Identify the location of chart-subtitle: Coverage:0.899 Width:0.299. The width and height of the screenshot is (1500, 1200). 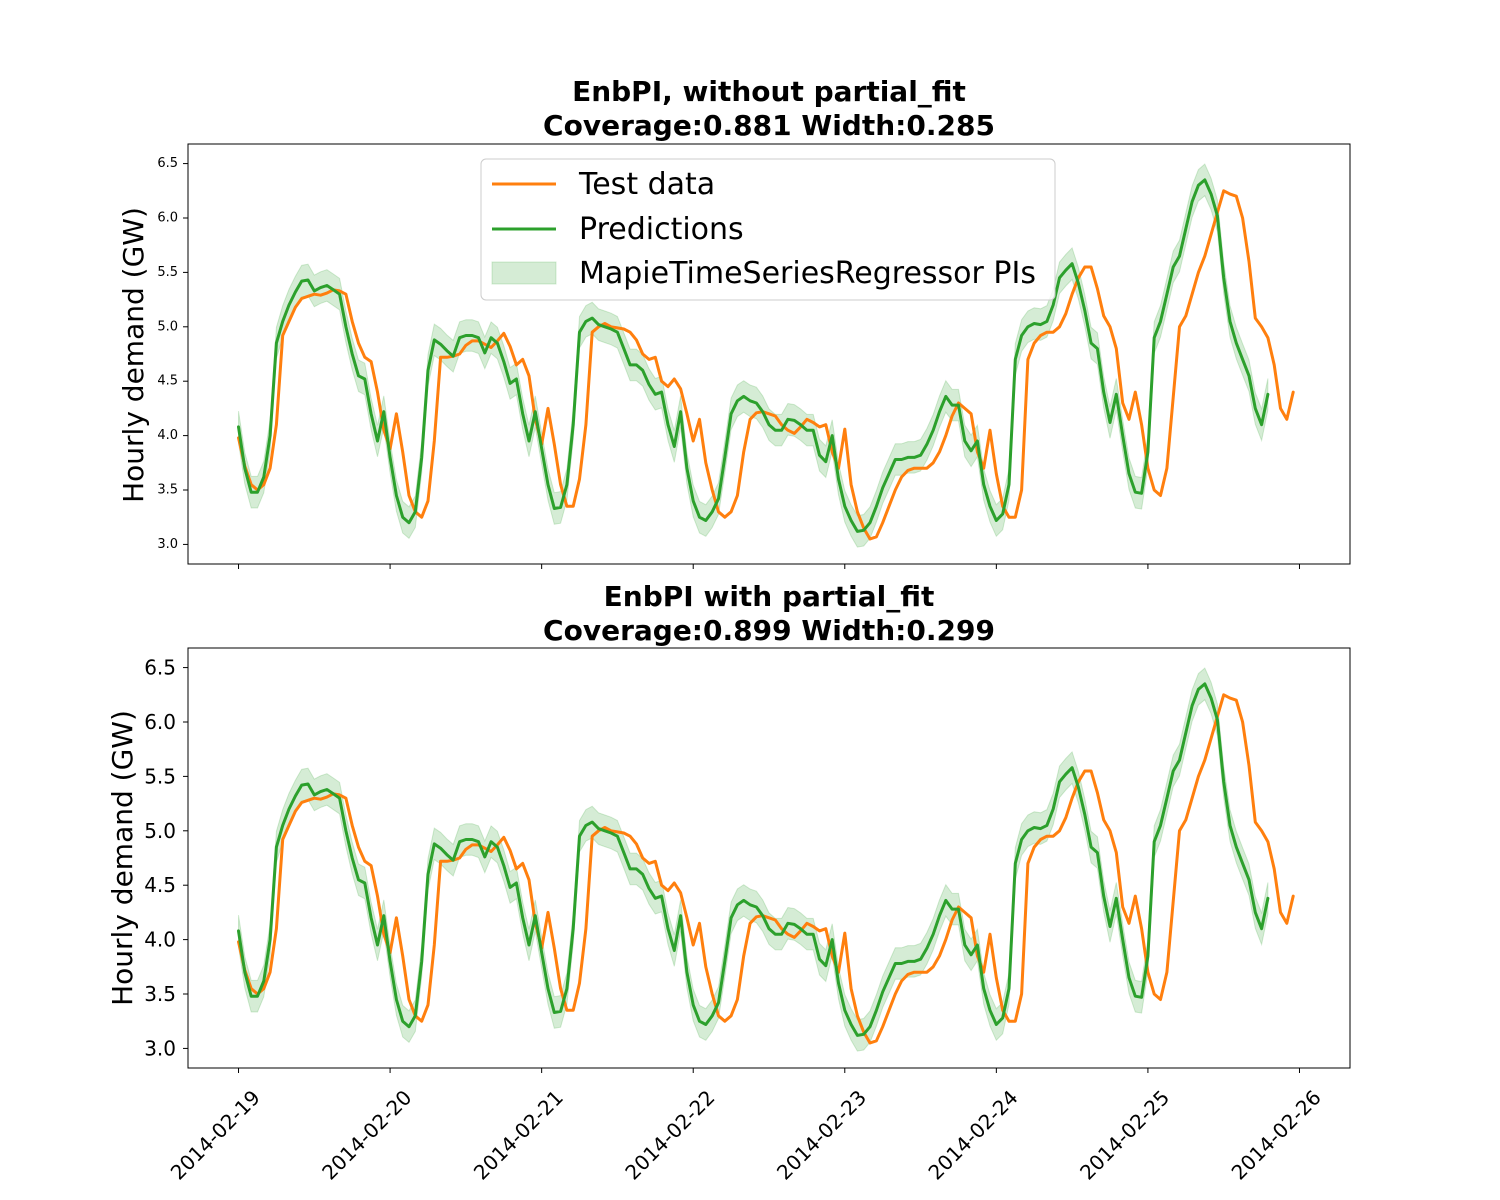
(769, 630).